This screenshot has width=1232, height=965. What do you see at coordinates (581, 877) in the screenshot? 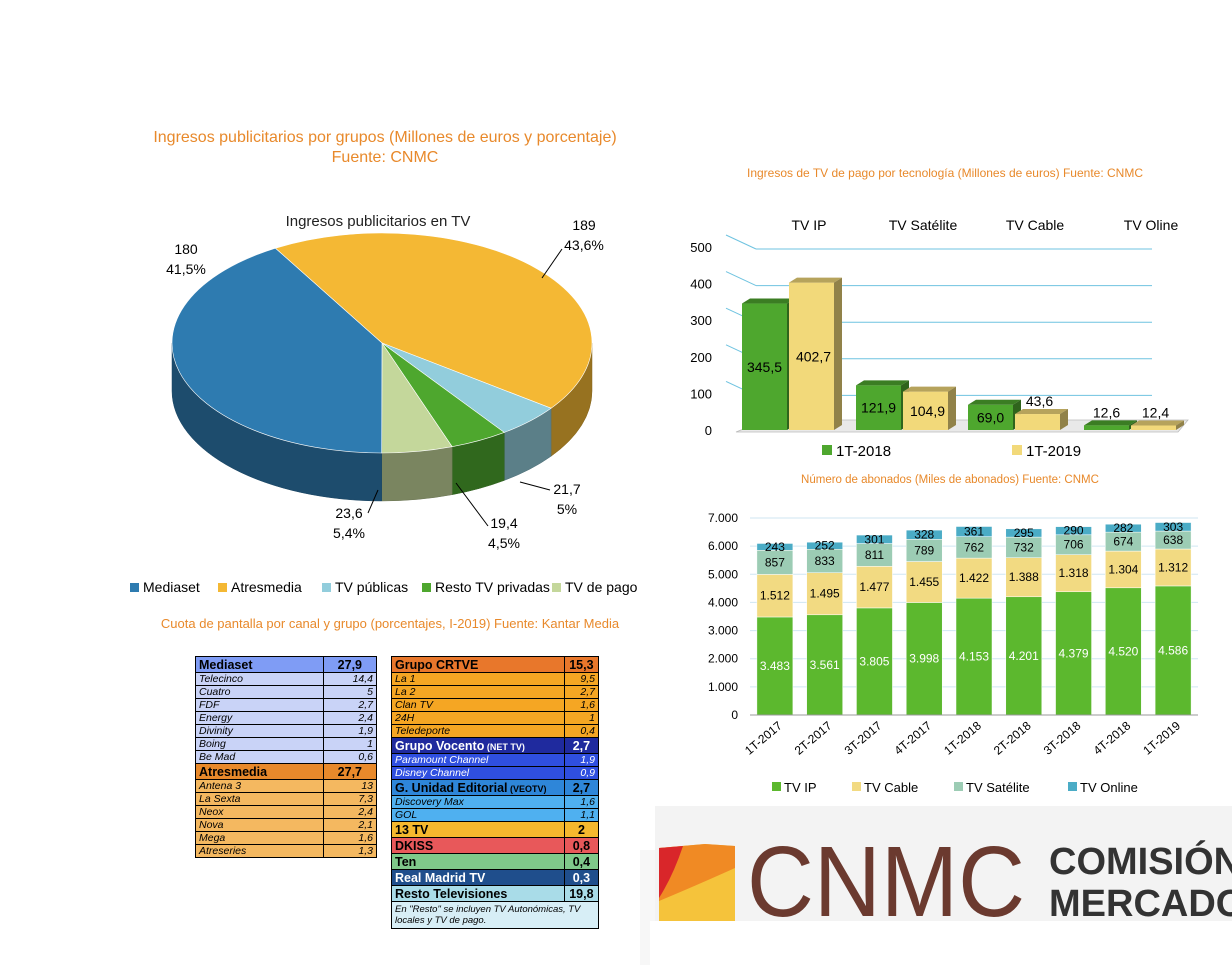
I see `share-value-cell: 0,3` at bounding box center [581, 877].